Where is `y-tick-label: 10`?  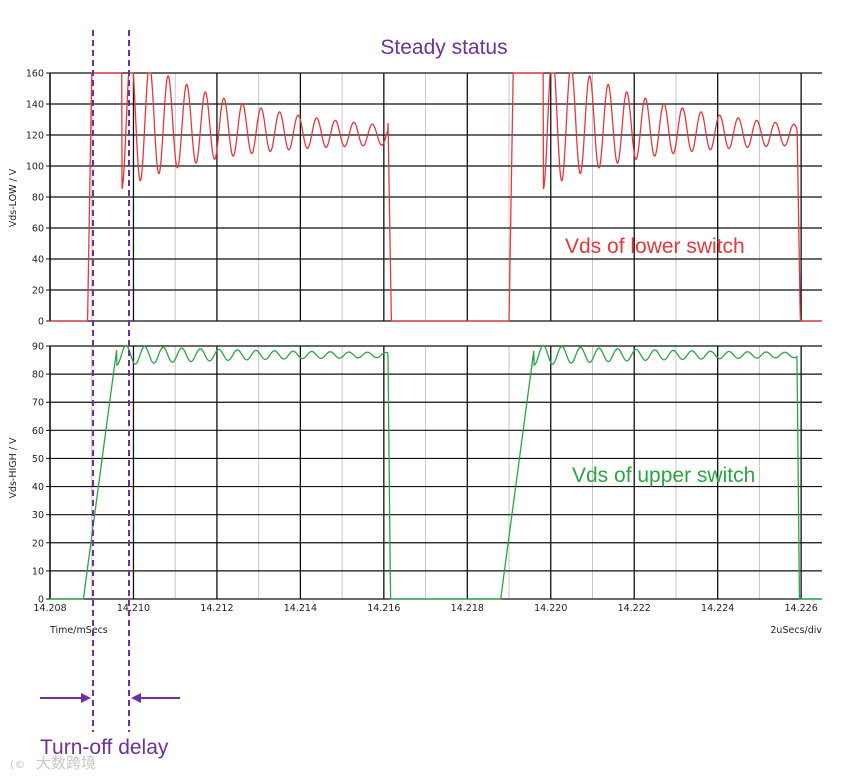
y-tick-label: 10 is located at coordinates (38, 571).